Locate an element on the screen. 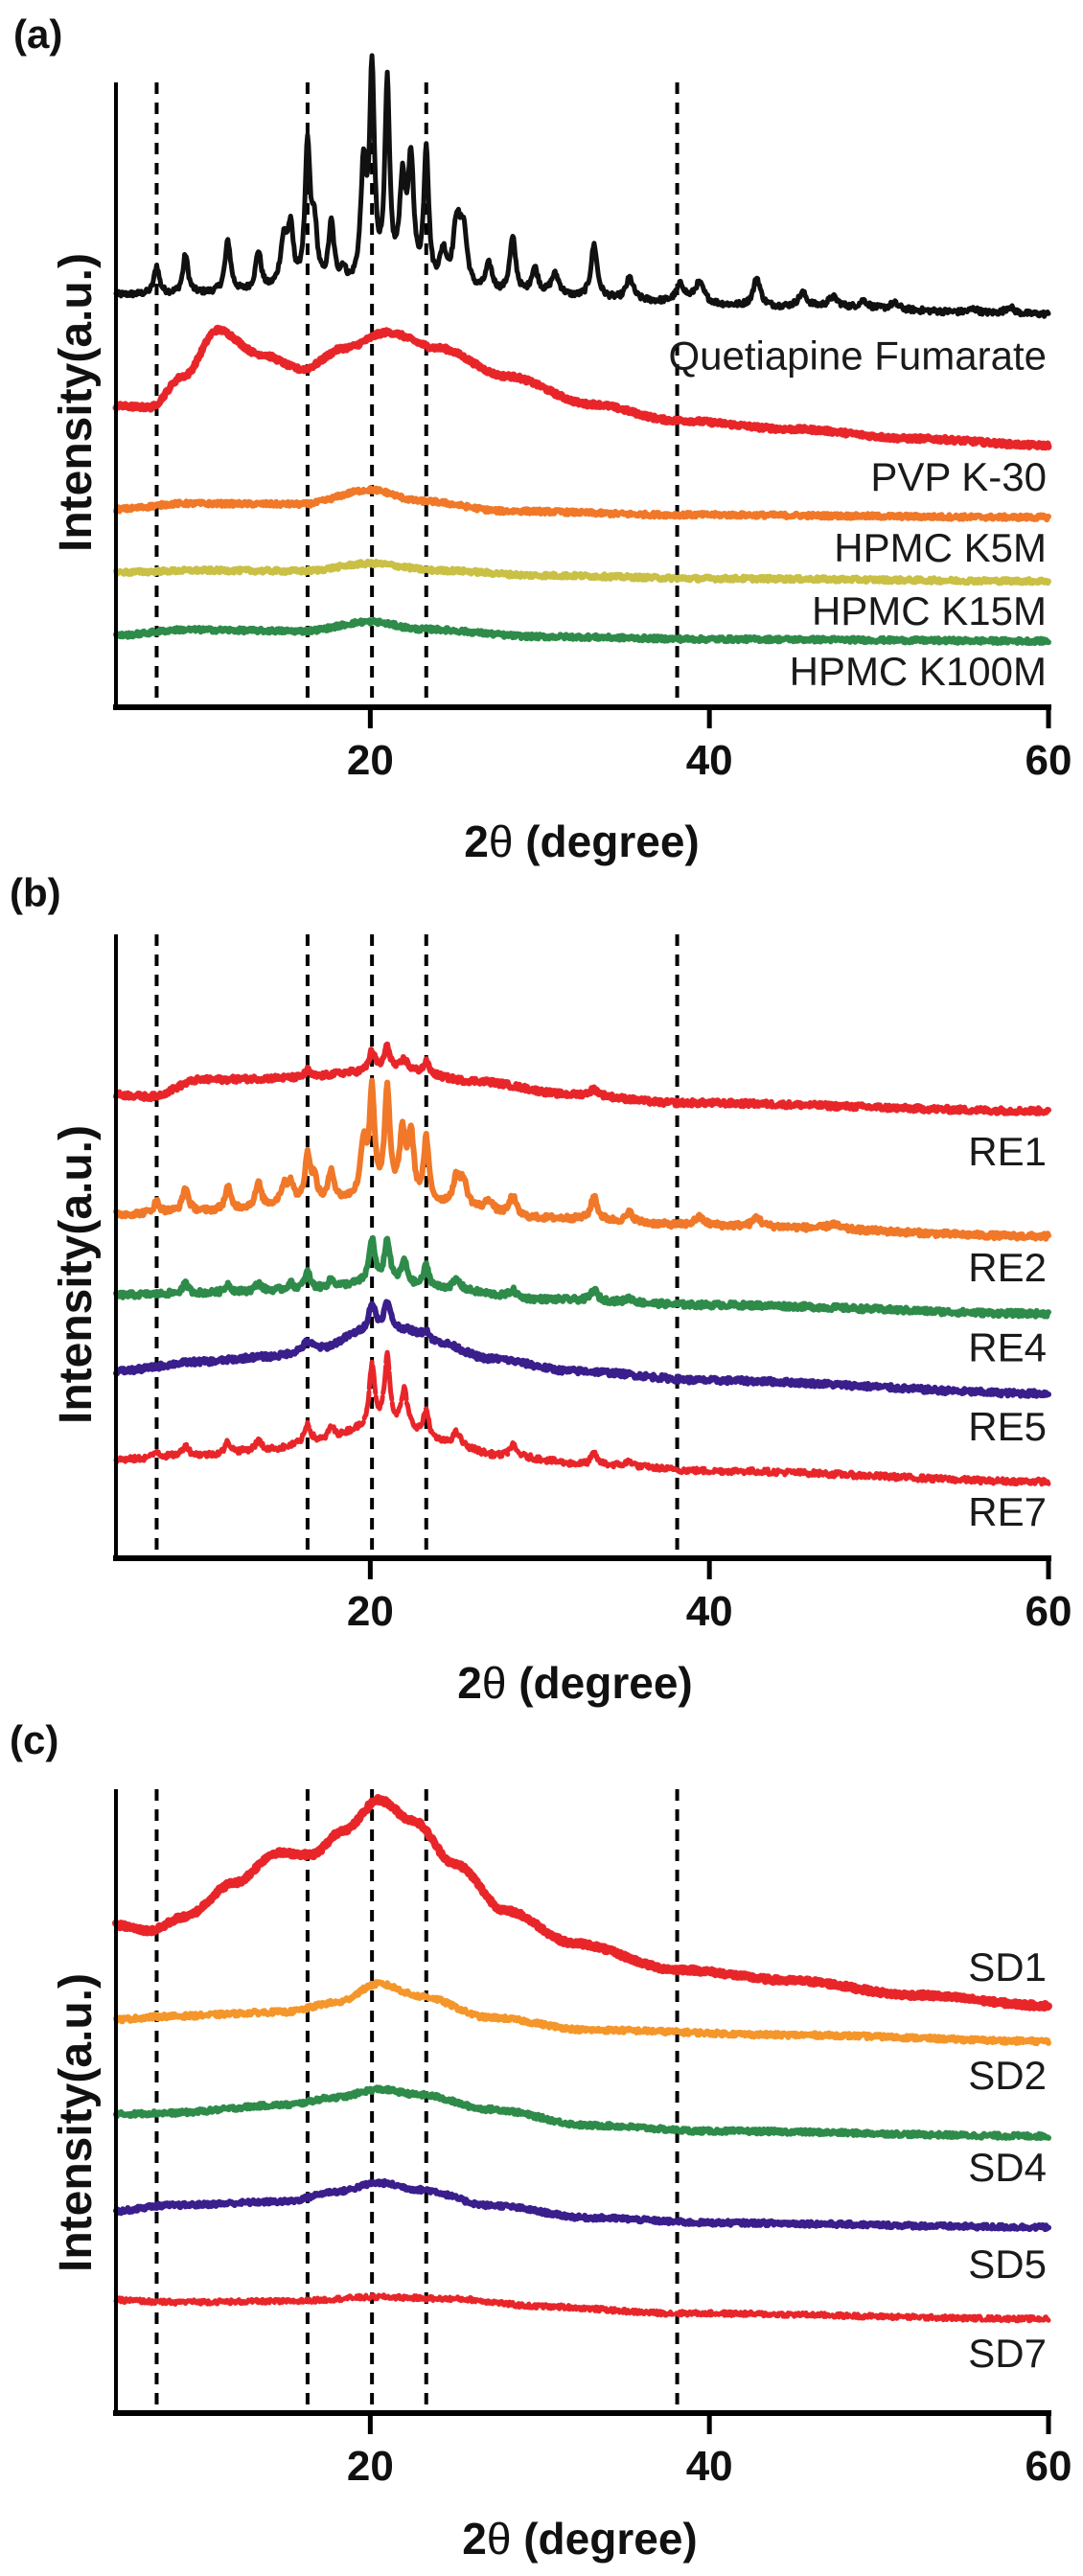 This screenshot has width=1083, height=2576. series-label: Quetiapine Fumarate is located at coordinates (857, 355).